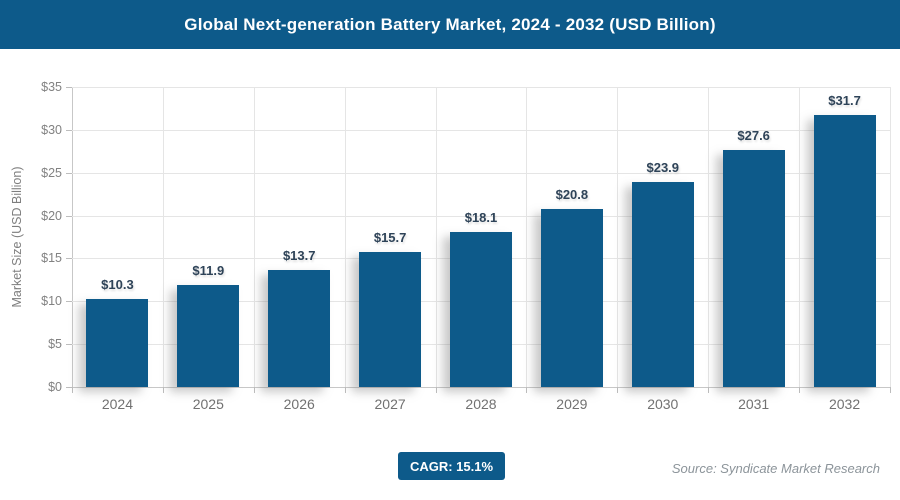 The image size is (900, 500). What do you see at coordinates (72, 237) in the screenshot?
I see `y-axis-line` at bounding box center [72, 237].